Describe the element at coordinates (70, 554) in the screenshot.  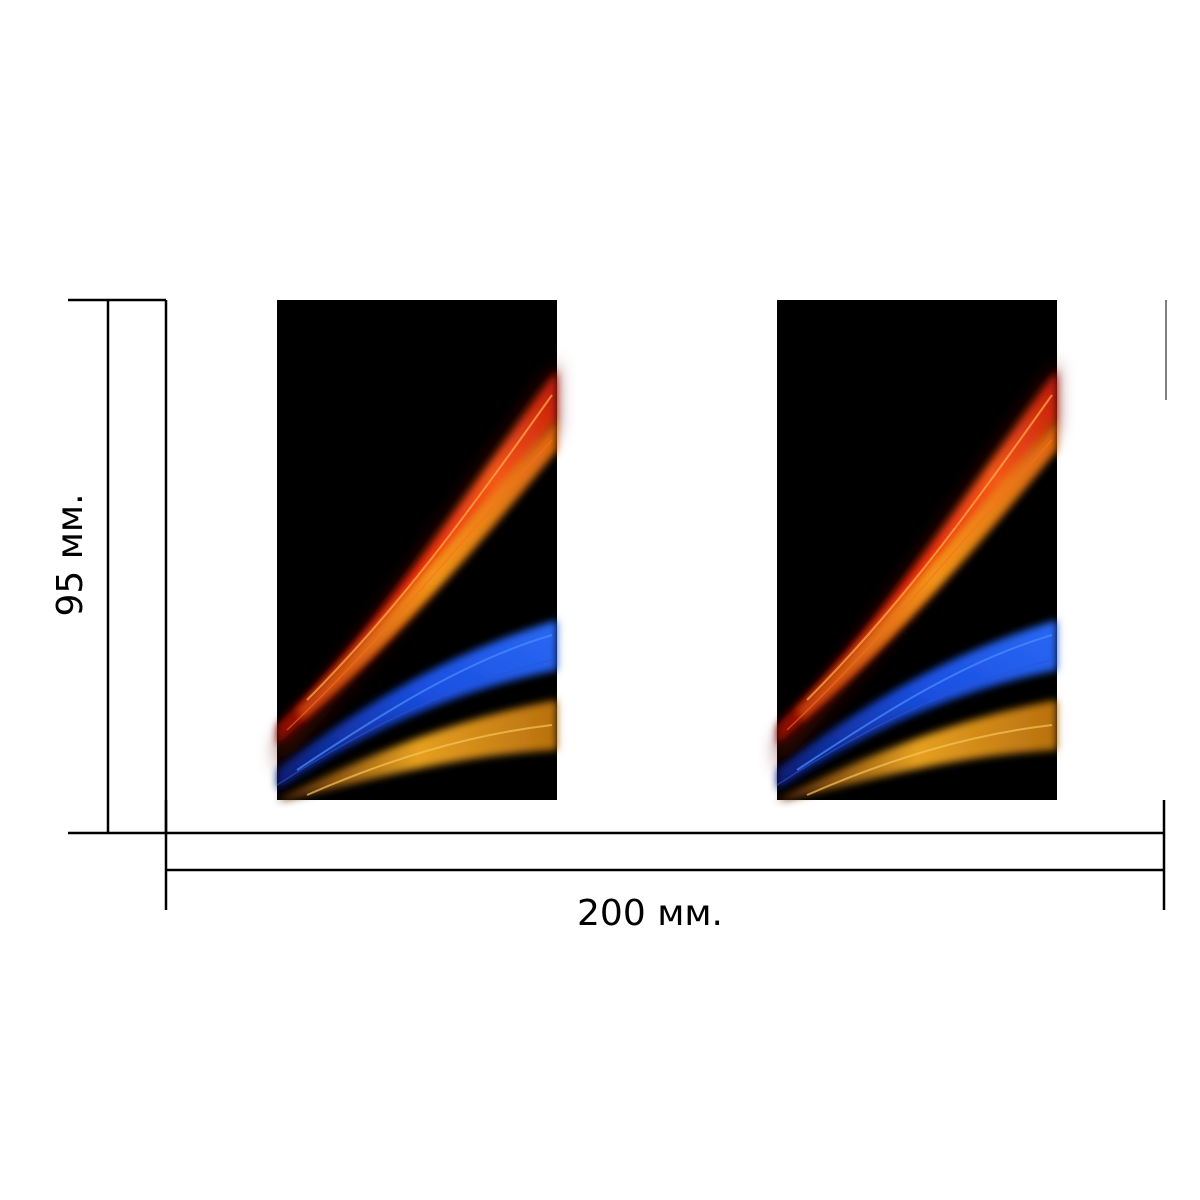
I see `height-label: 95 мм.` at that location.